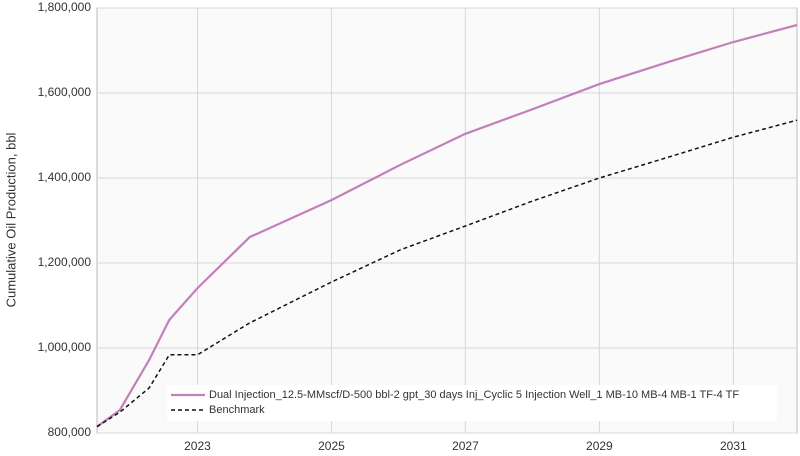 The image size is (800, 456). I want to click on y-tick-label: 1,000,000, so click(65, 347).